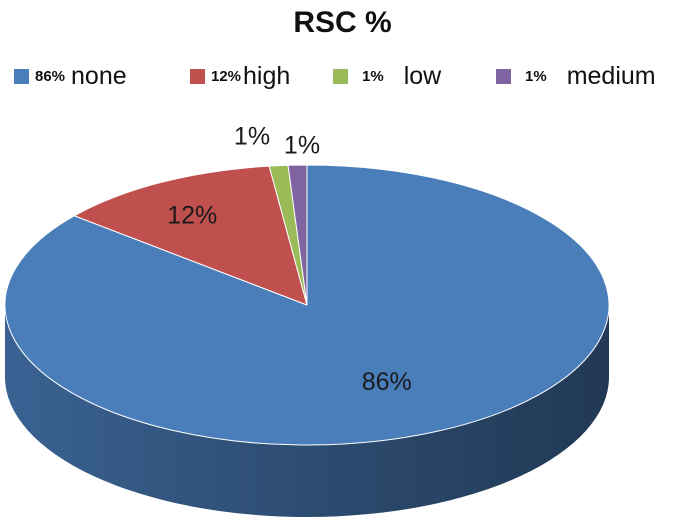 The width and height of the screenshot is (685, 528). What do you see at coordinates (503, 76) in the screenshot?
I see `legend-swatch-medium` at bounding box center [503, 76].